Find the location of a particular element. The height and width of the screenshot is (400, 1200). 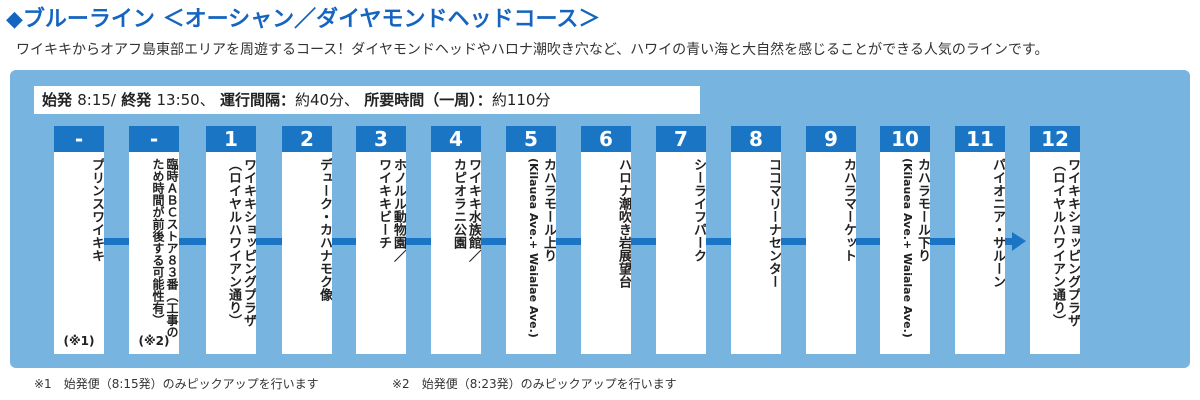

route-arrow-icon is located at coordinates (1019, 241).